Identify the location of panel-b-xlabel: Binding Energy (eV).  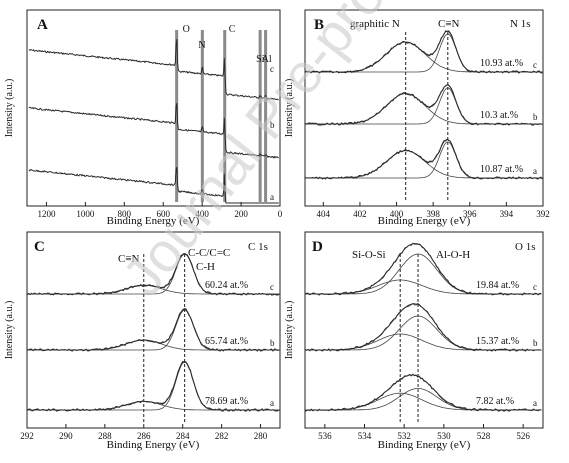
(424, 221).